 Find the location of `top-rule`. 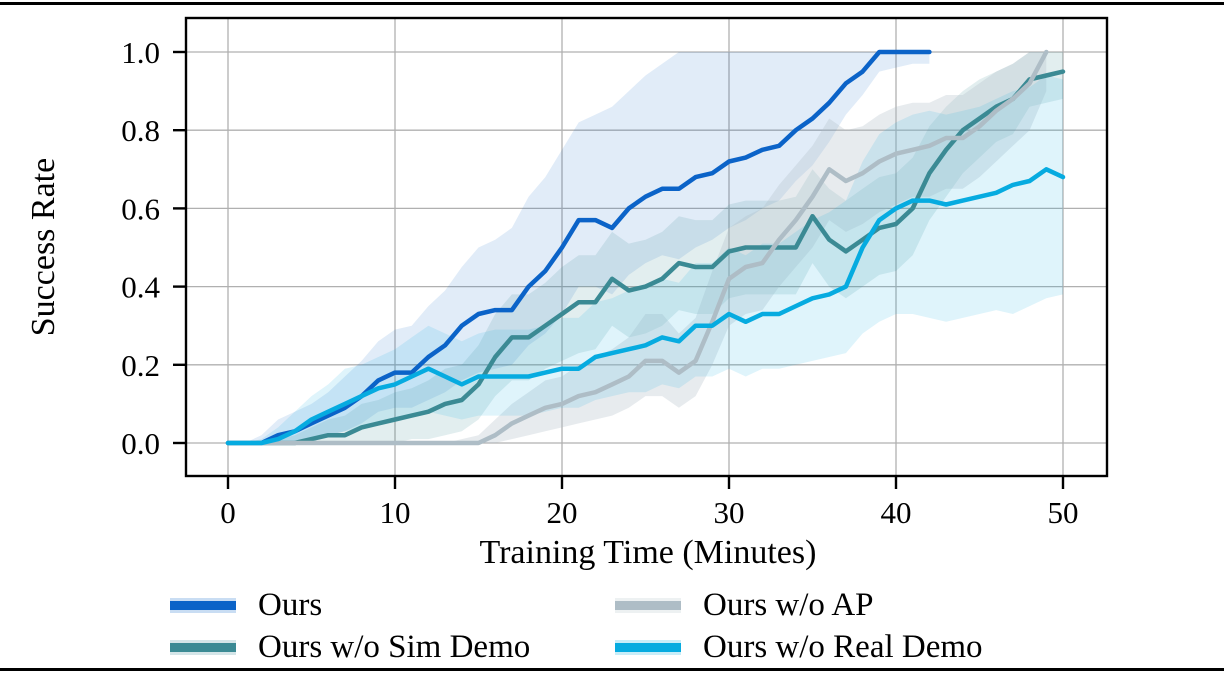

top-rule is located at coordinates (612, 3).